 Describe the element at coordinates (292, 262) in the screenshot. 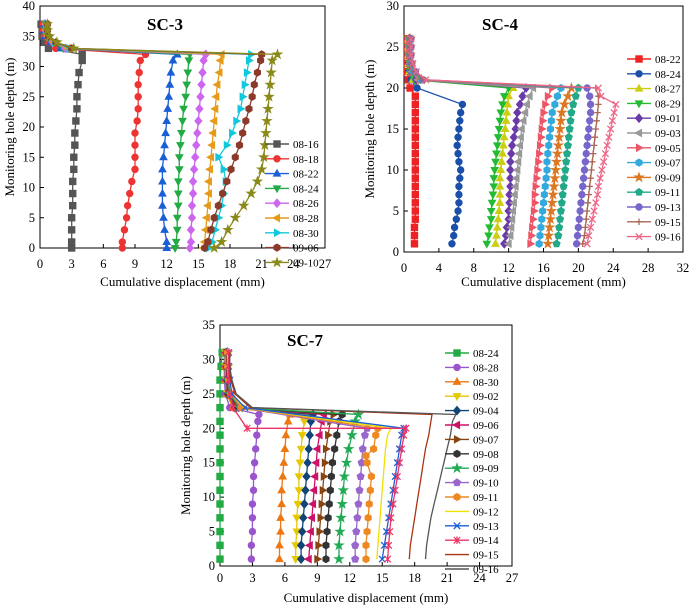

I see `legend-item-09-10: 09-10` at that location.